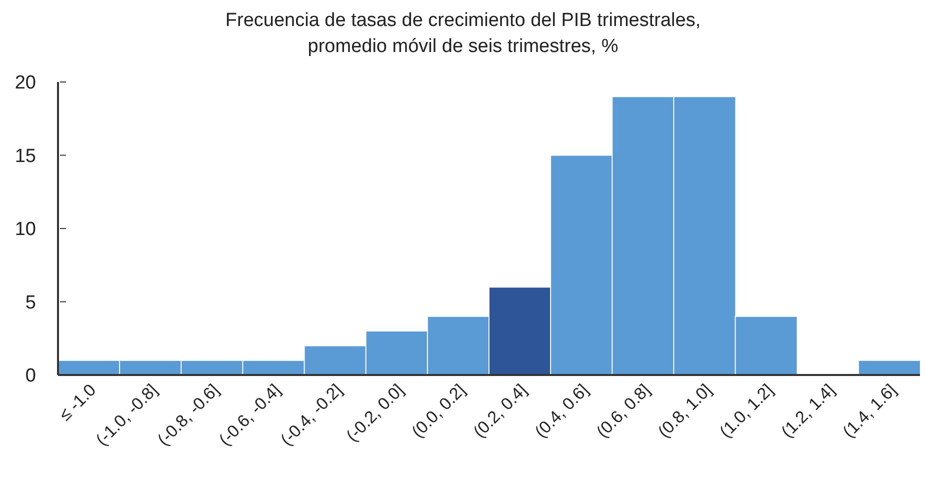 This screenshot has height=491, width=926. Describe the element at coordinates (623, 411) in the screenshot. I see `x-tick-label: (0.6, 0.8]` at that location.